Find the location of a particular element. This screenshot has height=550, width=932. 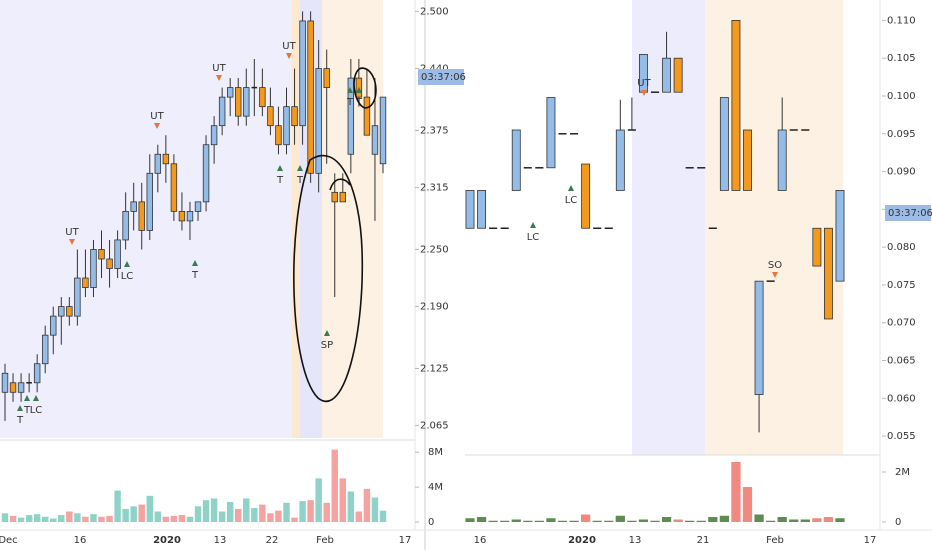

x-tick-label: 16 is located at coordinates (80, 540).